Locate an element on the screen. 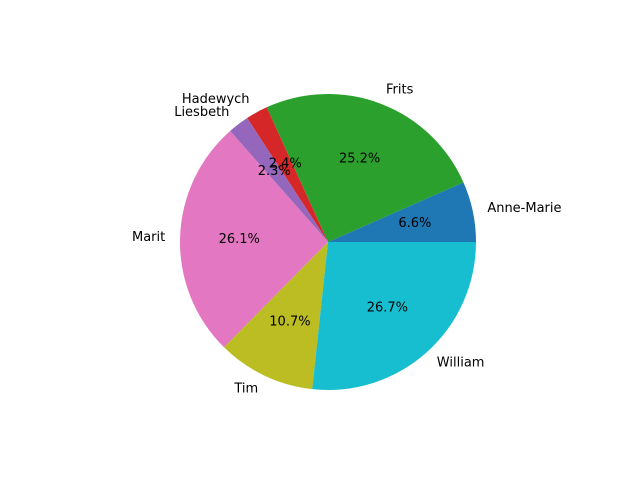 This screenshot has height=485, width=640. slice-pct-anne-marie: 6.6% is located at coordinates (414, 223).